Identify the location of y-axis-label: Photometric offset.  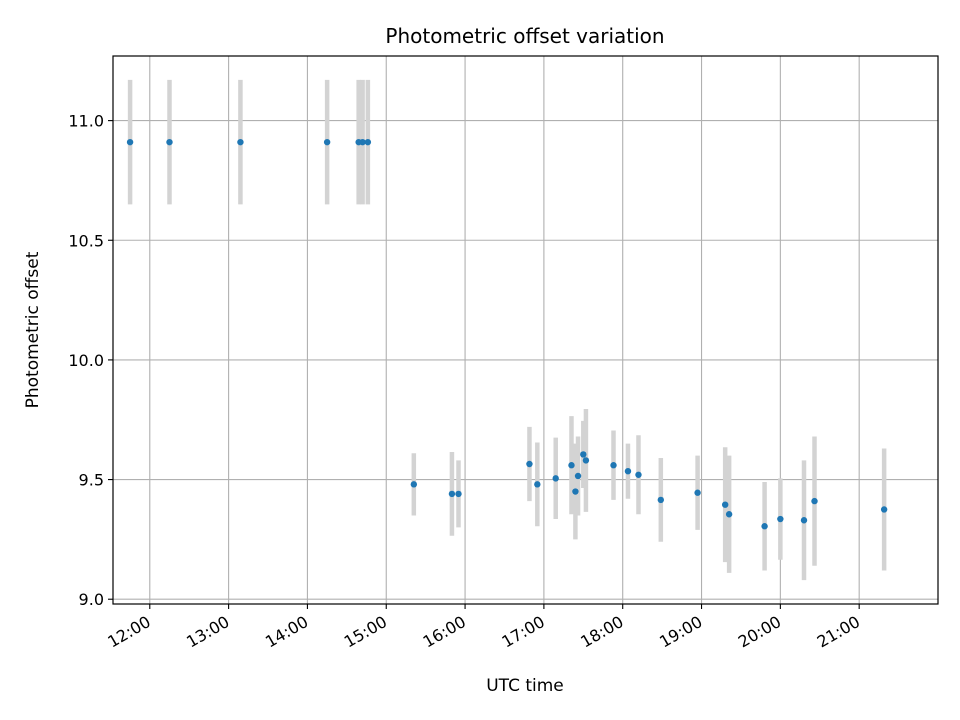
(33, 329).